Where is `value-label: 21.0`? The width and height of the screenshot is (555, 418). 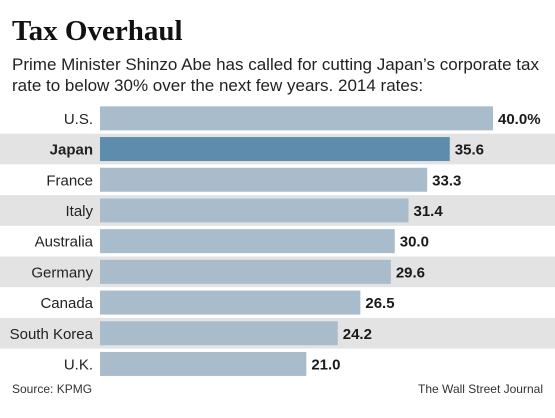
value-label: 21.0 is located at coordinates (325, 364).